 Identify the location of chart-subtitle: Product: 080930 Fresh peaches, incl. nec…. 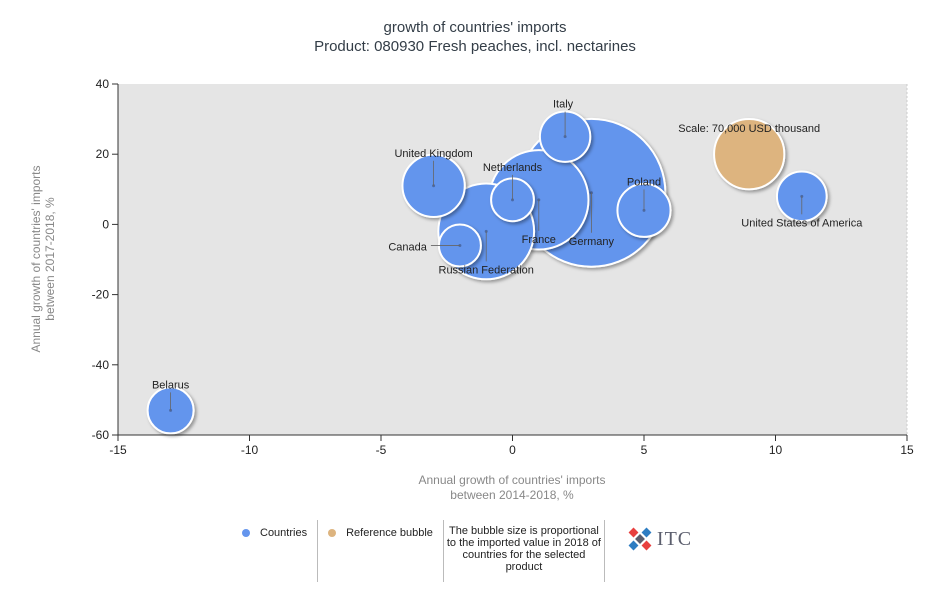
(475, 46).